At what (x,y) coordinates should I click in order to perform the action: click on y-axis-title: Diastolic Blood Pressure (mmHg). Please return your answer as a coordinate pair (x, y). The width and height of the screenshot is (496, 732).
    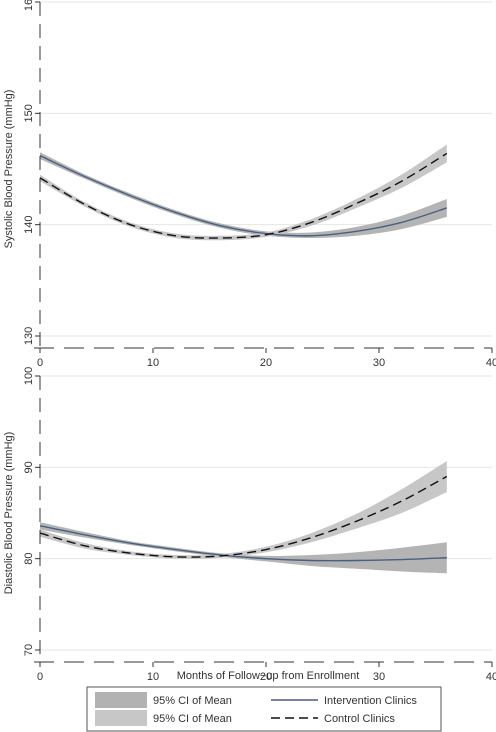
    Looking at the image, I should click on (9, 513).